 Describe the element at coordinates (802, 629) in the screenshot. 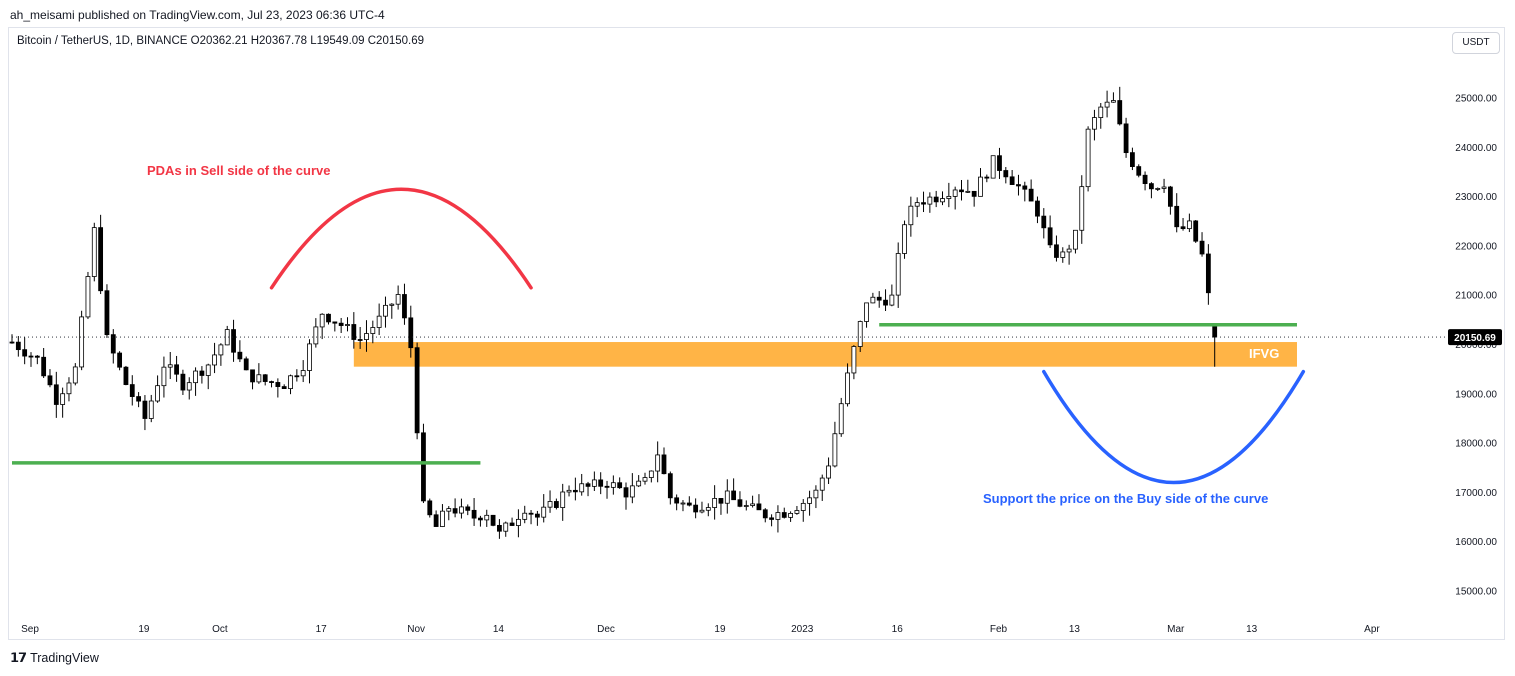

I see `x-tick-label: 2023` at that location.